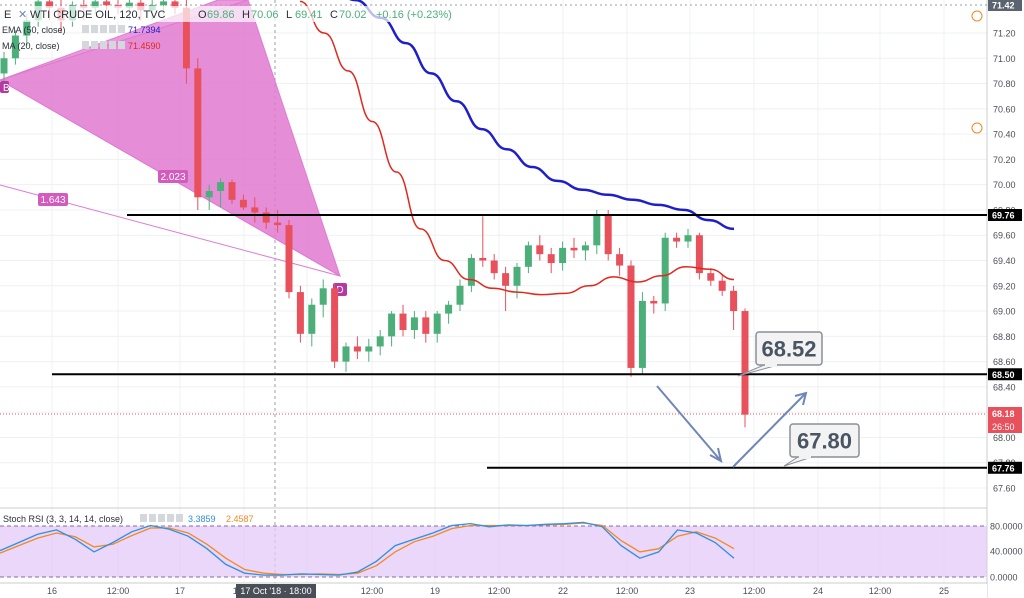 The width and height of the screenshot is (1024, 598). Describe the element at coordinates (944, 591) in the screenshot. I see `time-tick-label: 25` at that location.